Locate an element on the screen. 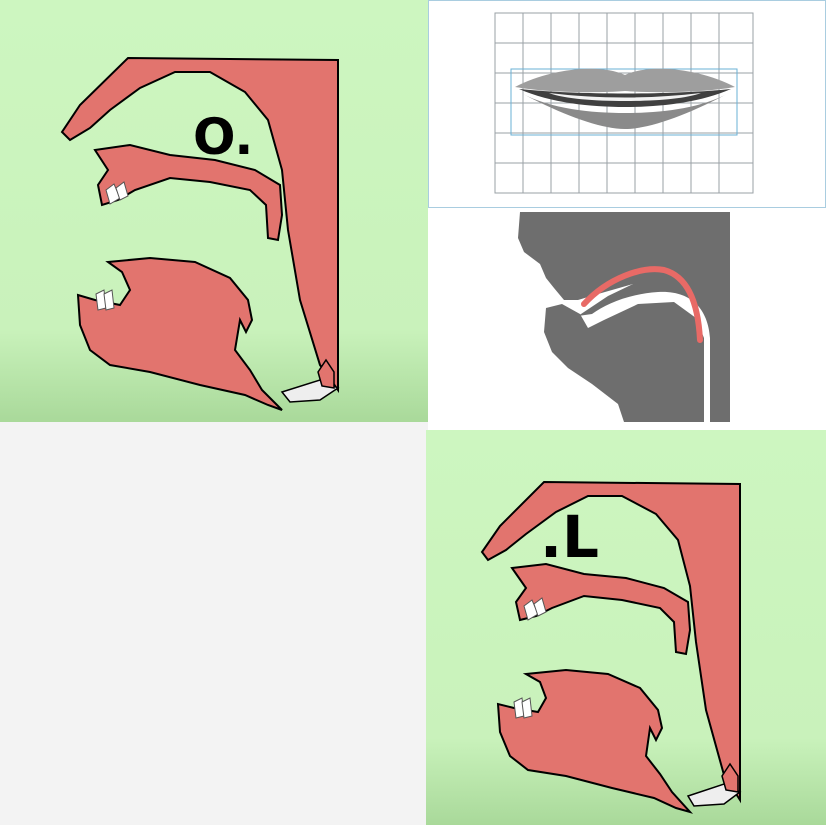 The image size is (826, 825). lip-grid-diagram is located at coordinates (624, 103).